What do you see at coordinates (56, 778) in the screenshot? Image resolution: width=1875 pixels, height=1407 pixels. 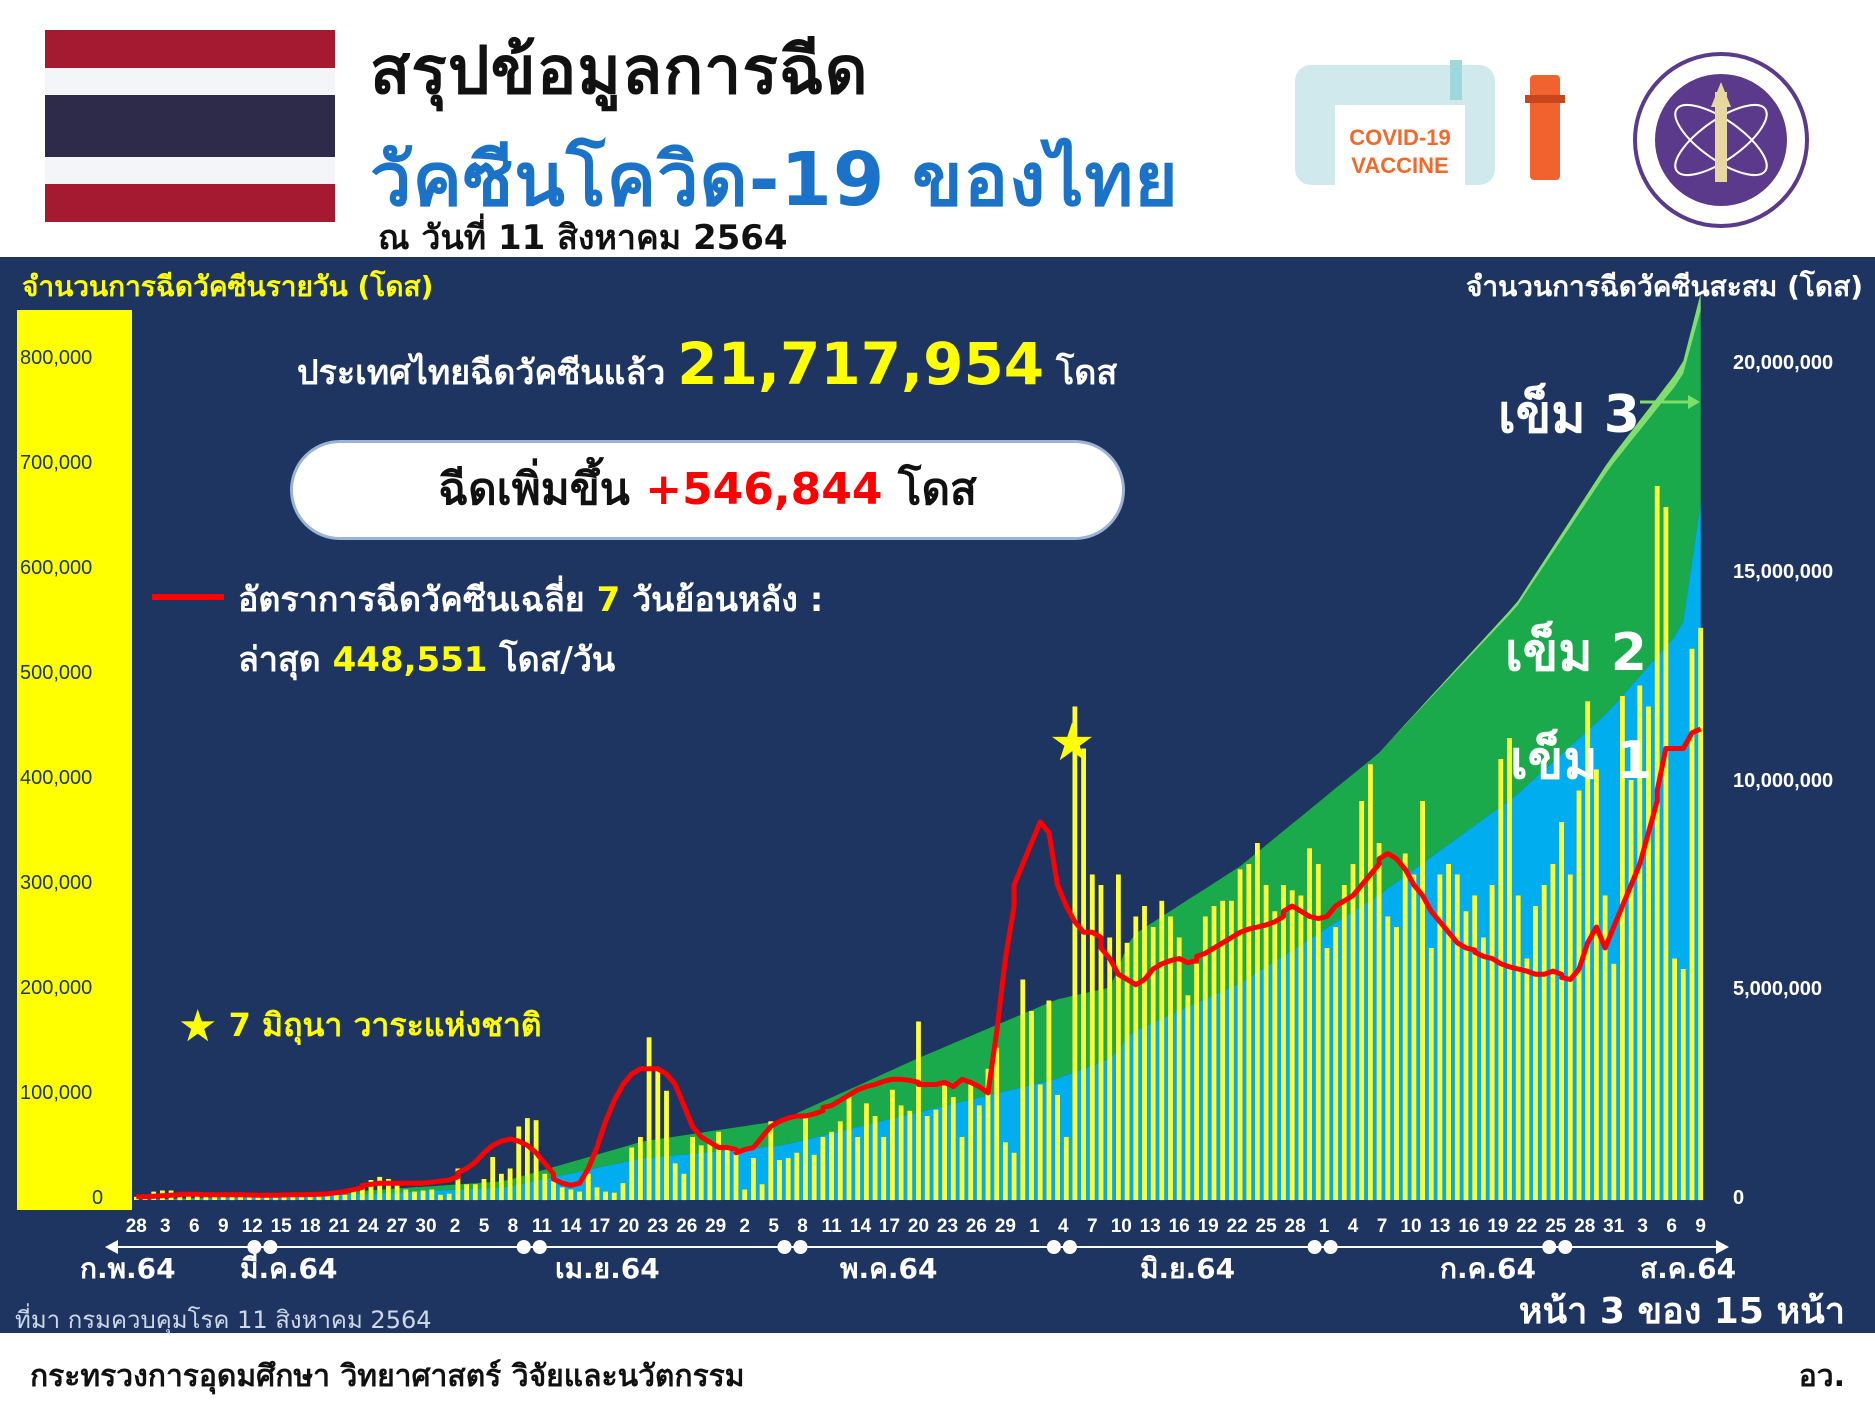 I see `left-axis-tick: 400,000` at bounding box center [56, 778].